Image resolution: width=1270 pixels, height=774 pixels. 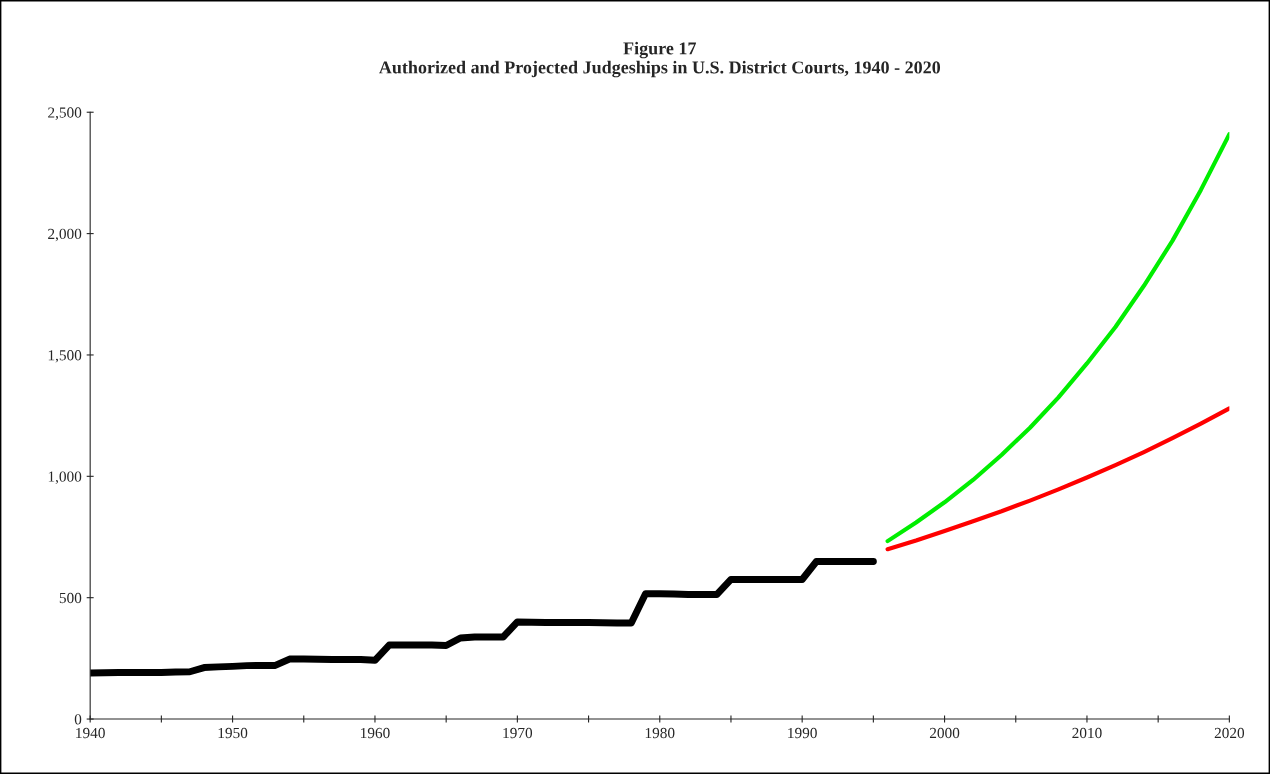 I want to click on x-tick-label: 1980, so click(x=660, y=733).